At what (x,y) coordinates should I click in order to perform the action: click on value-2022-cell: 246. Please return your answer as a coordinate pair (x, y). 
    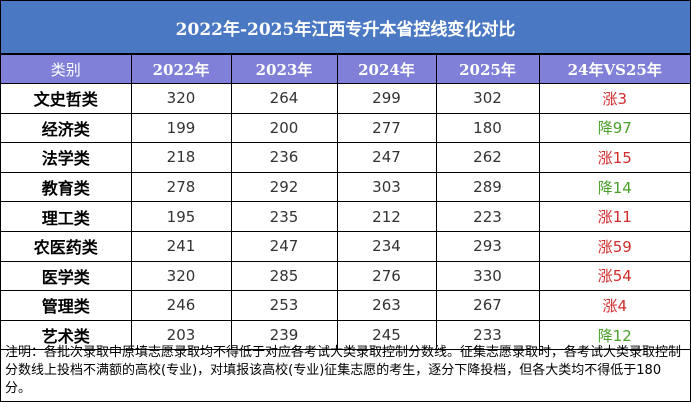
    Looking at the image, I should click on (181, 305).